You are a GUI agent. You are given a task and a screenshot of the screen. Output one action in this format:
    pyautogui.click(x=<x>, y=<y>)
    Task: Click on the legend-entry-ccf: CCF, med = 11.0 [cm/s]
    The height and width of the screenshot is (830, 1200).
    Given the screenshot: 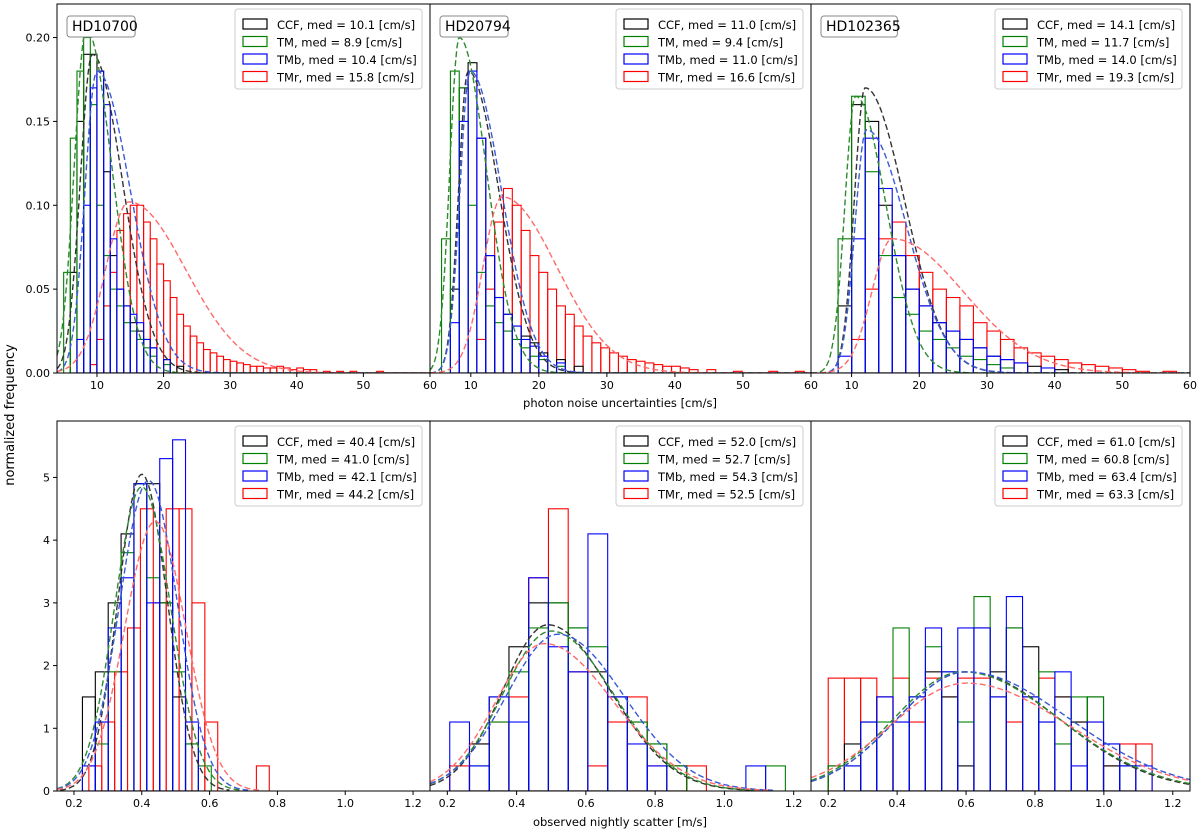 What is the action you would take?
    pyautogui.click(x=727, y=25)
    